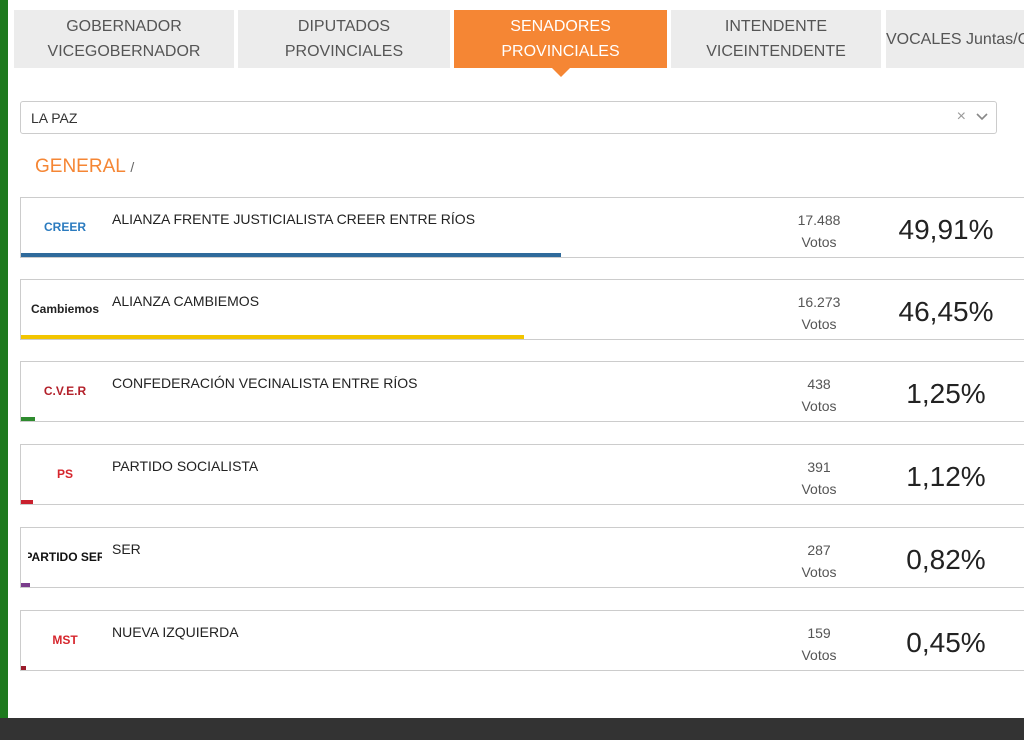 The height and width of the screenshot is (740, 1024). I want to click on tab-label: INTENDENTE, so click(776, 26).